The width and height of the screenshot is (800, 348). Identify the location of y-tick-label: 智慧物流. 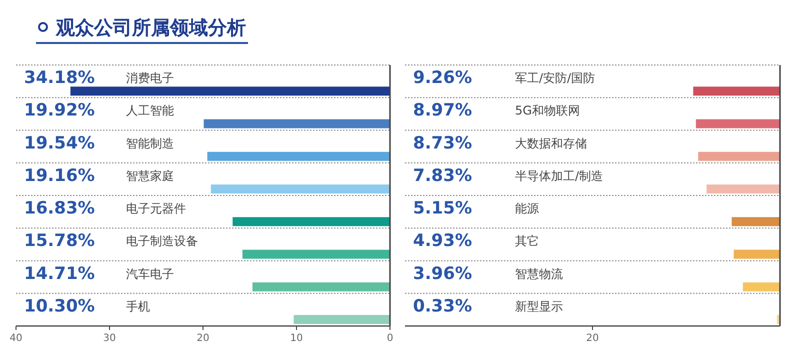
(539, 273).